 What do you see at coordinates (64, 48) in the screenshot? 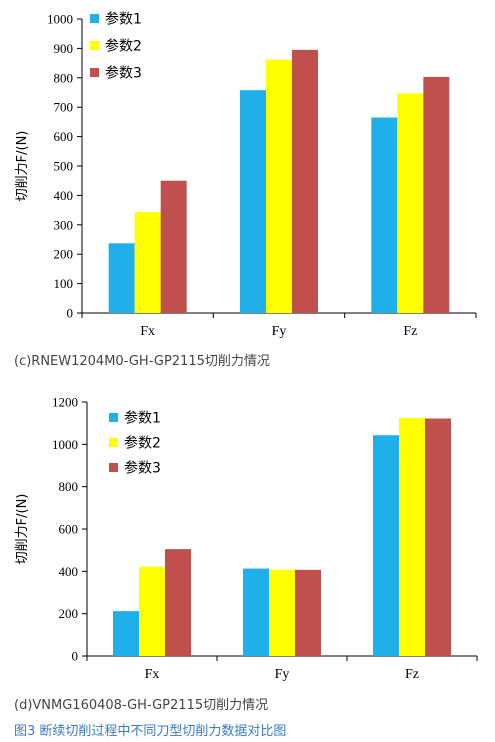
I see `y-tick-label: 900` at bounding box center [64, 48].